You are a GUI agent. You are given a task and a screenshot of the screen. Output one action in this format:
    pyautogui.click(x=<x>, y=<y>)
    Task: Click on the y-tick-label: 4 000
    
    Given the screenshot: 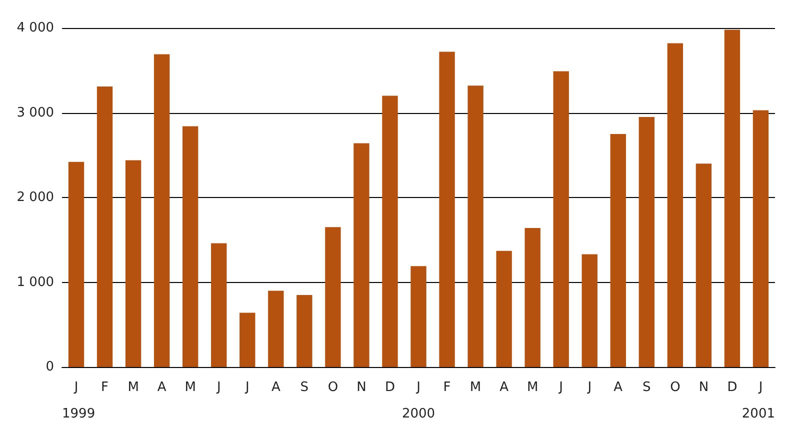 What is the action you would take?
    pyautogui.click(x=35, y=28)
    